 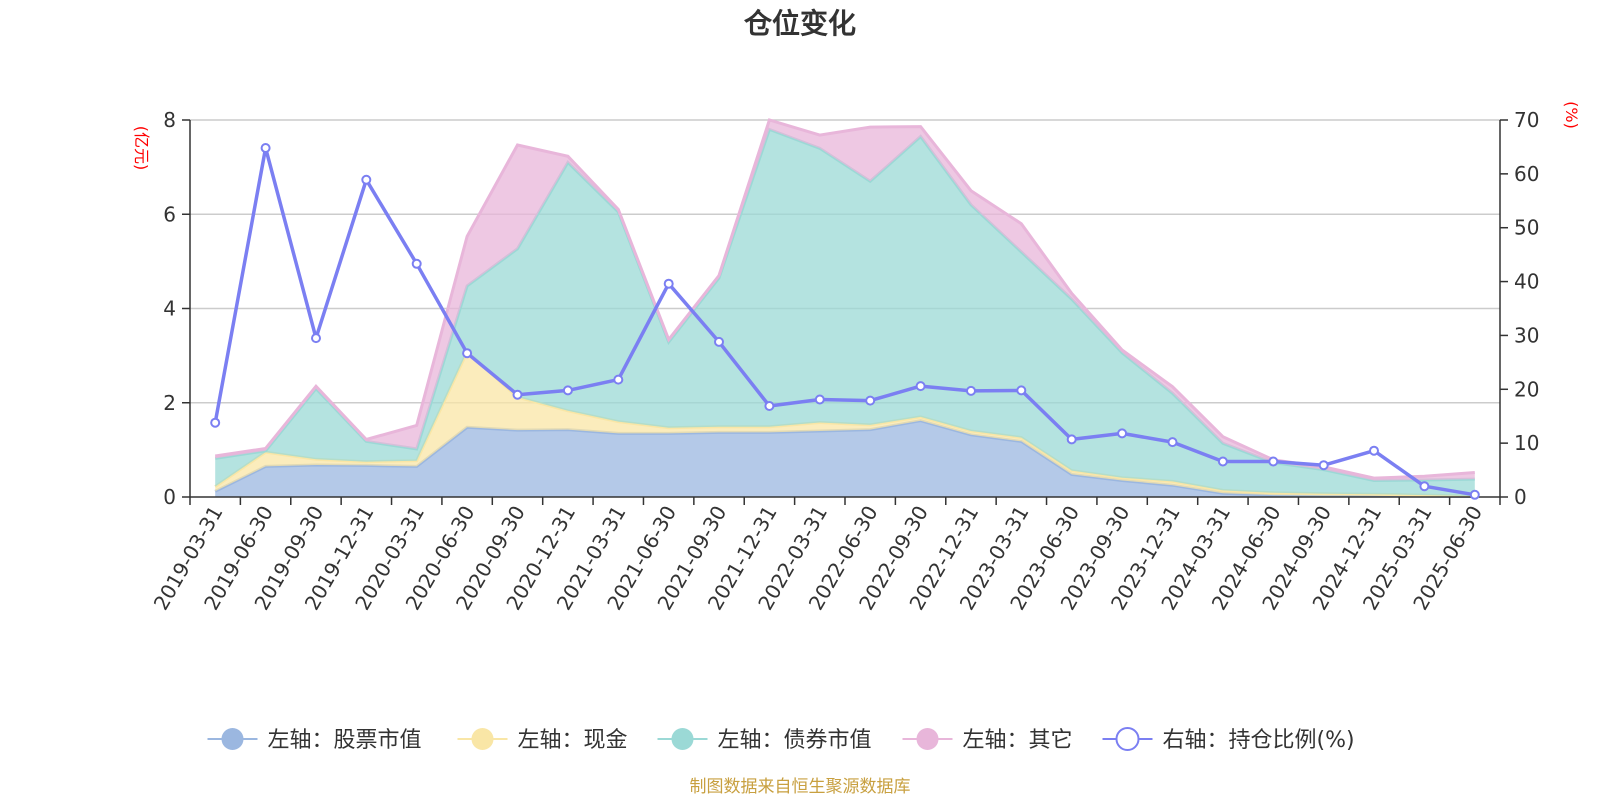 What do you see at coordinates (1520, 497) in the screenshot?
I see `right-tick-label-0: 0` at bounding box center [1520, 497].